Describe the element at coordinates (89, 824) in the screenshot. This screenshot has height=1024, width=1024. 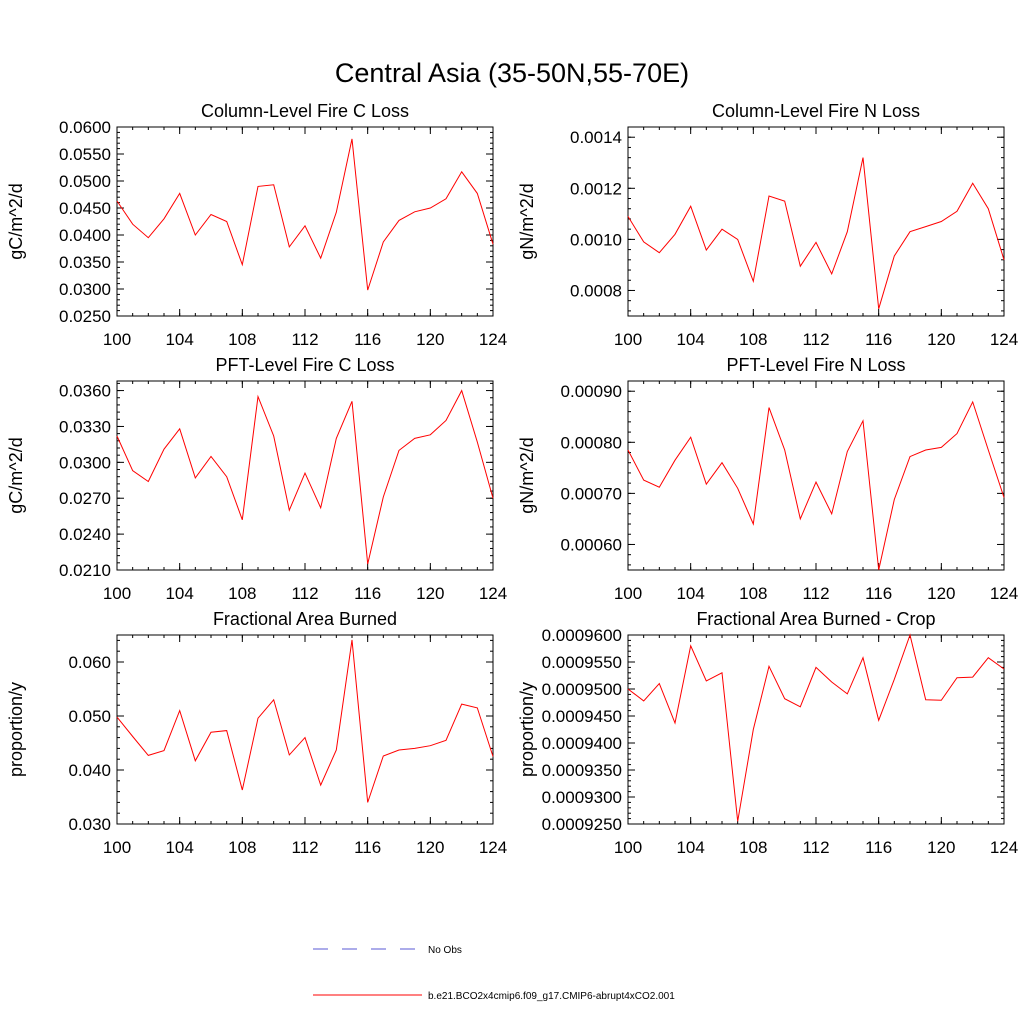
I see `y-tick-label: 0.030` at that location.